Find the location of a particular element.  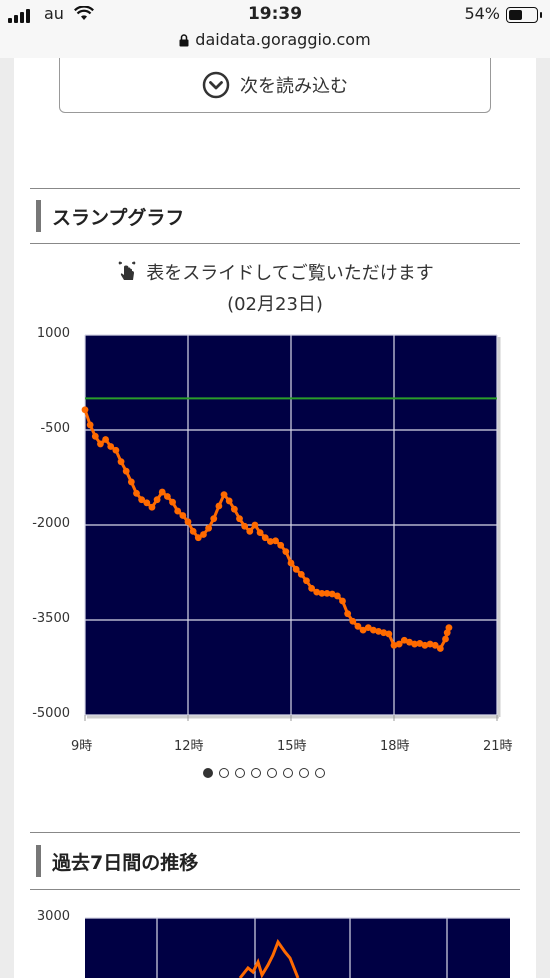

url-text: daidata.goraggio.com is located at coordinates (283, 39).